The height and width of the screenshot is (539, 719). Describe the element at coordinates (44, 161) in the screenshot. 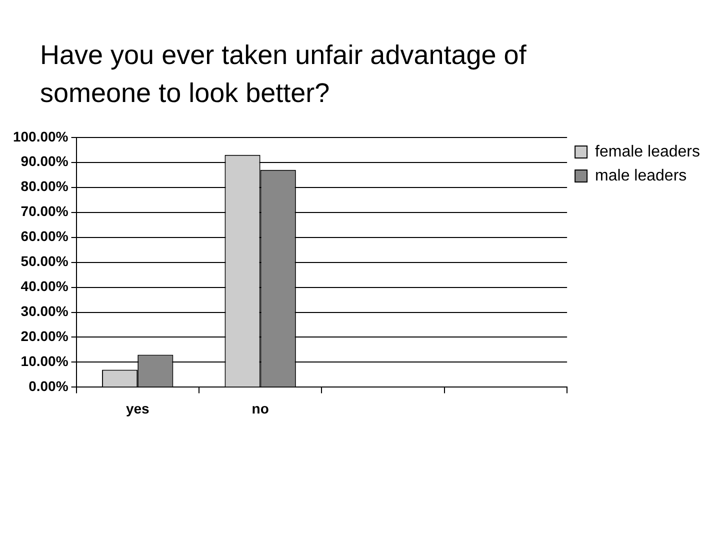

I see `y-tick-label: 90.00%` at that location.